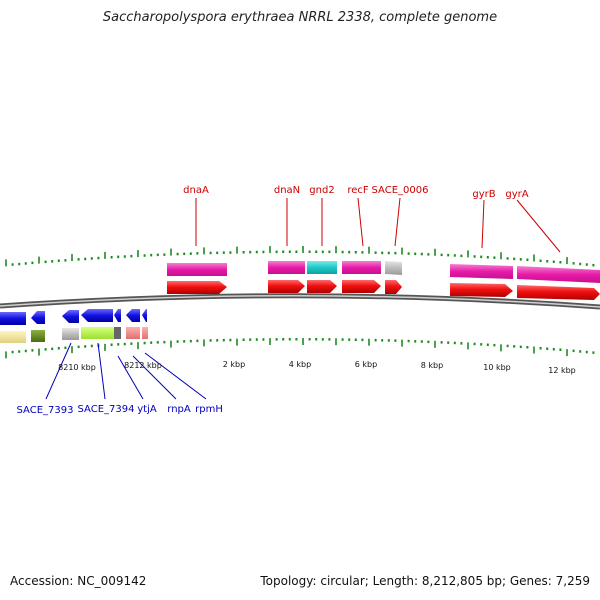 This screenshot has height=600, width=600. What do you see at coordinates (197, 287) in the screenshot?
I see `gene-dnaA` at bounding box center [197, 287].